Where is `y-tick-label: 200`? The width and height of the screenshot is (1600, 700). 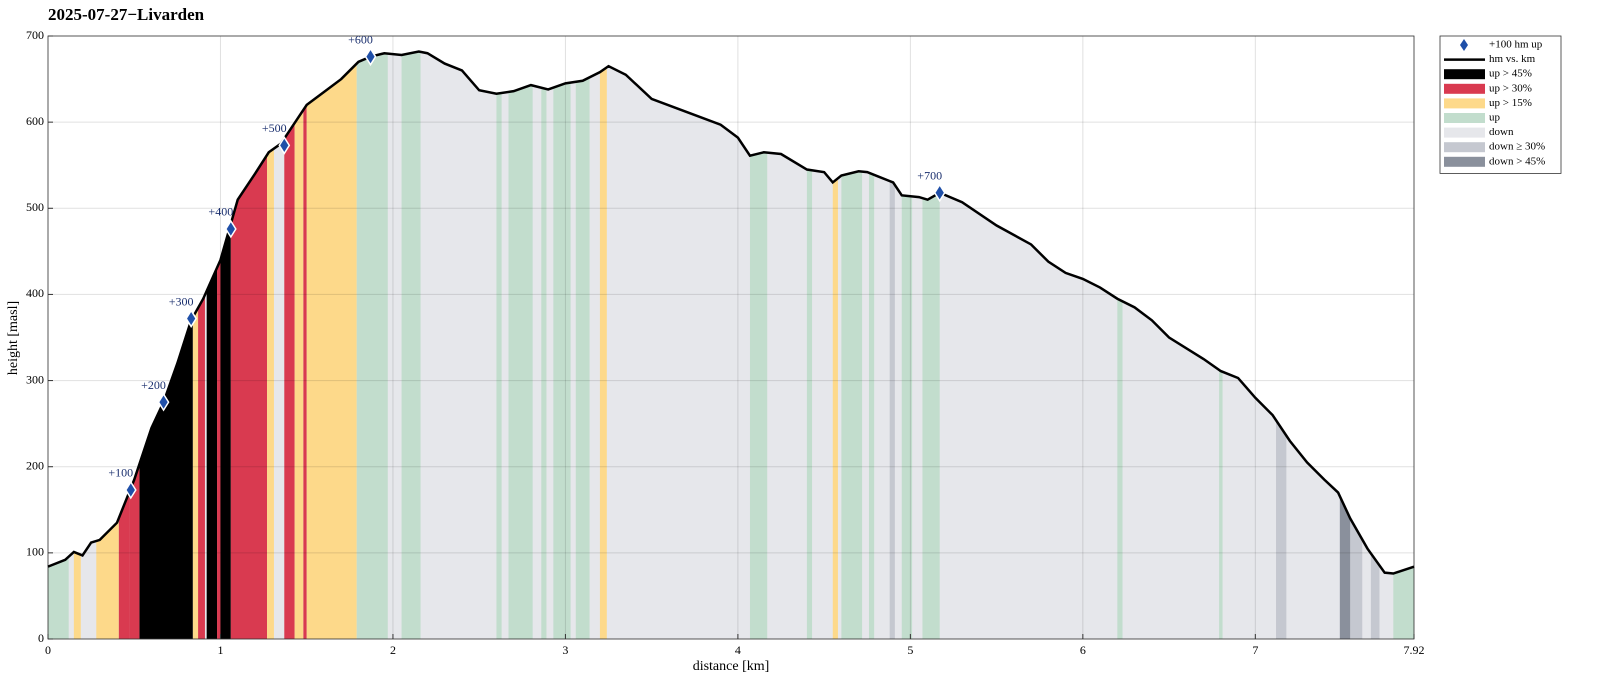
y-tick-label: 200 is located at coordinates (35, 465).